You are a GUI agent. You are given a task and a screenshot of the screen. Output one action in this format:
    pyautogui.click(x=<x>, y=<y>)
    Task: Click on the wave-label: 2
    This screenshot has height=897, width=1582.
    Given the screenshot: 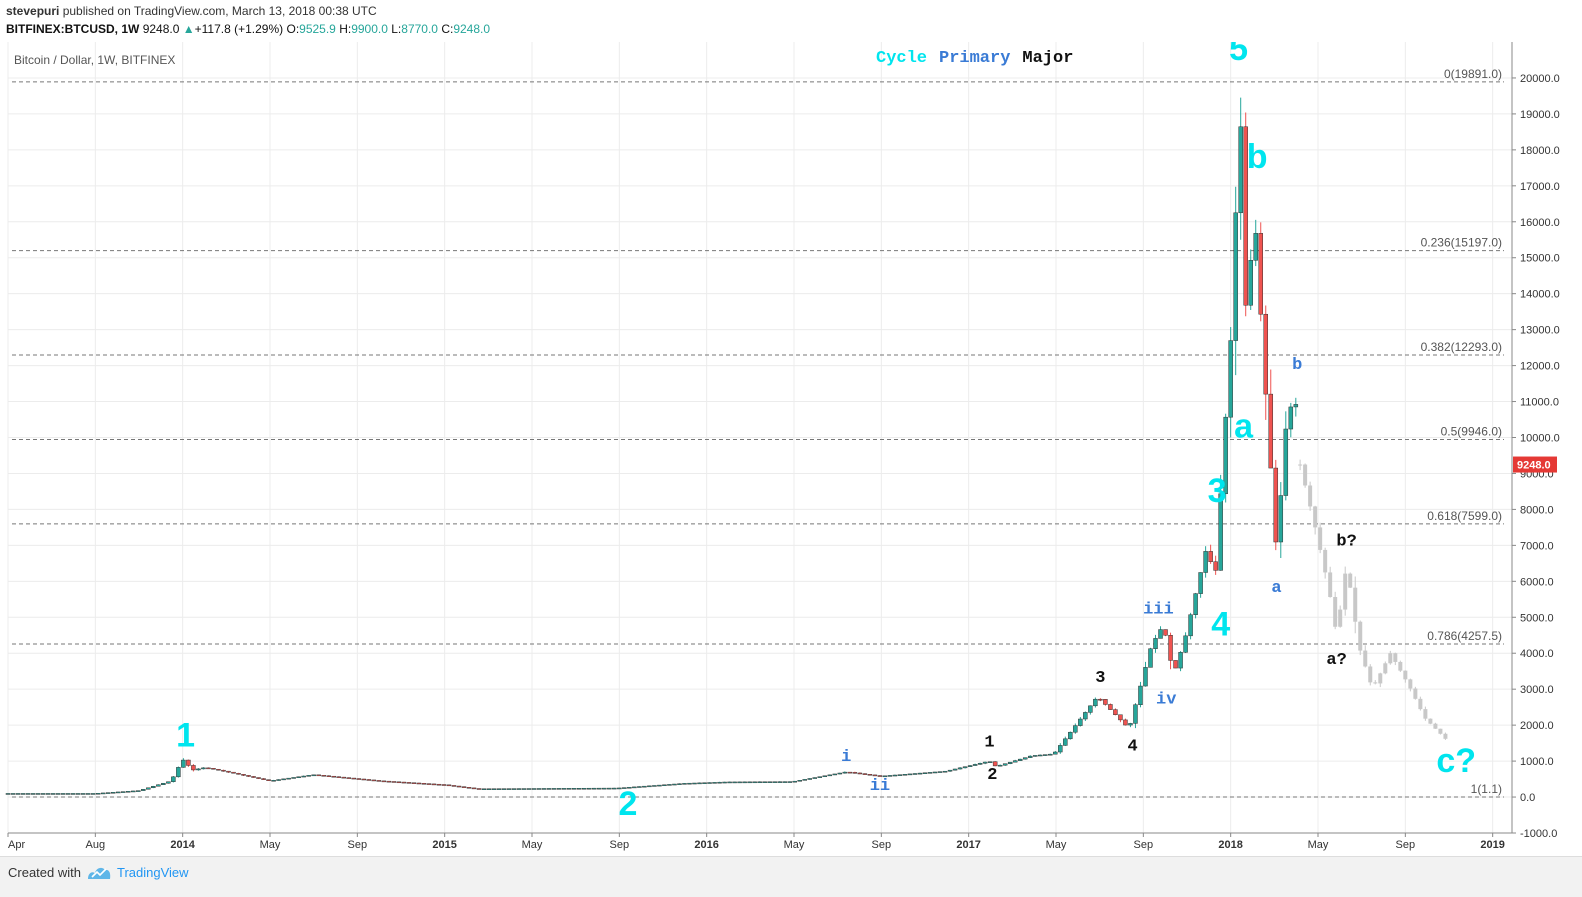 What is the action you would take?
    pyautogui.click(x=992, y=775)
    